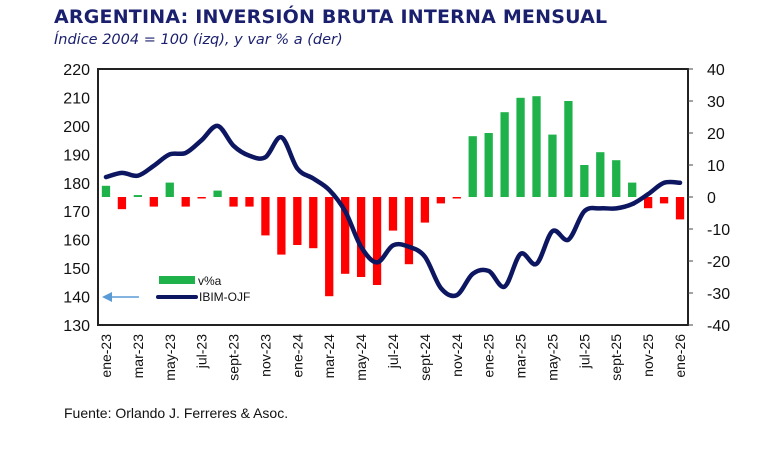 The height and width of the screenshot is (450, 760). Describe the element at coordinates (616, 357) in the screenshot. I see `x-tick-label: sept-25` at that location.